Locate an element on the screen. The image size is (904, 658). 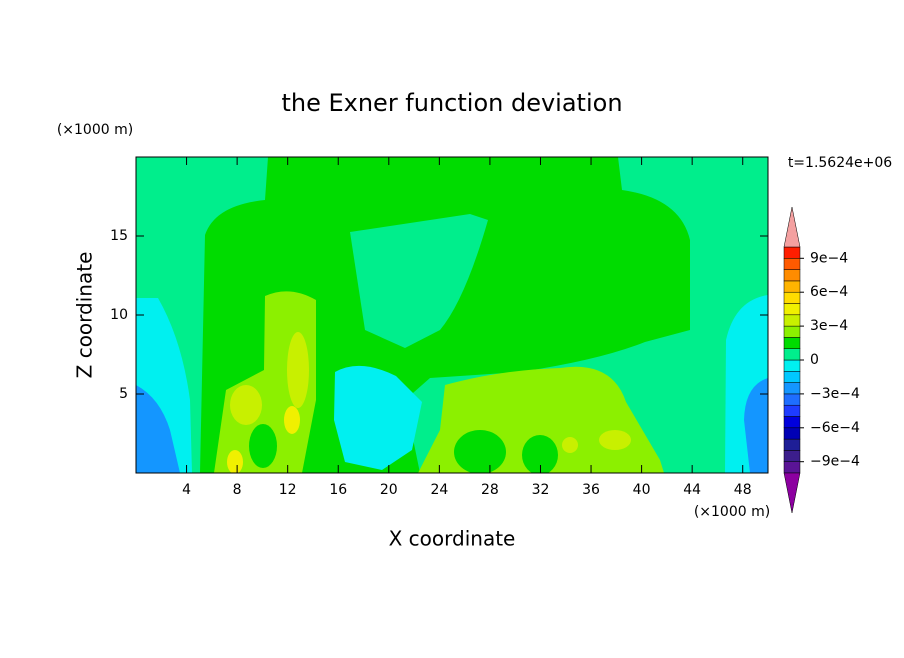
colorbar-tick-label: 0 is located at coordinates (814, 360).